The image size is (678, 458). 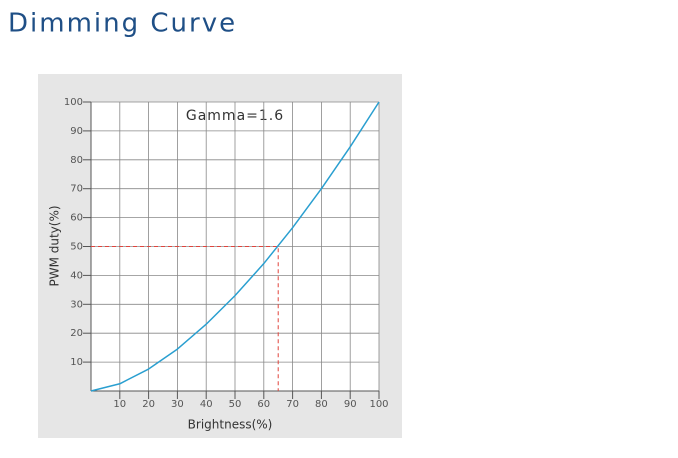 What do you see at coordinates (148, 404) in the screenshot?
I see `x-tick-label: 20` at bounding box center [148, 404].